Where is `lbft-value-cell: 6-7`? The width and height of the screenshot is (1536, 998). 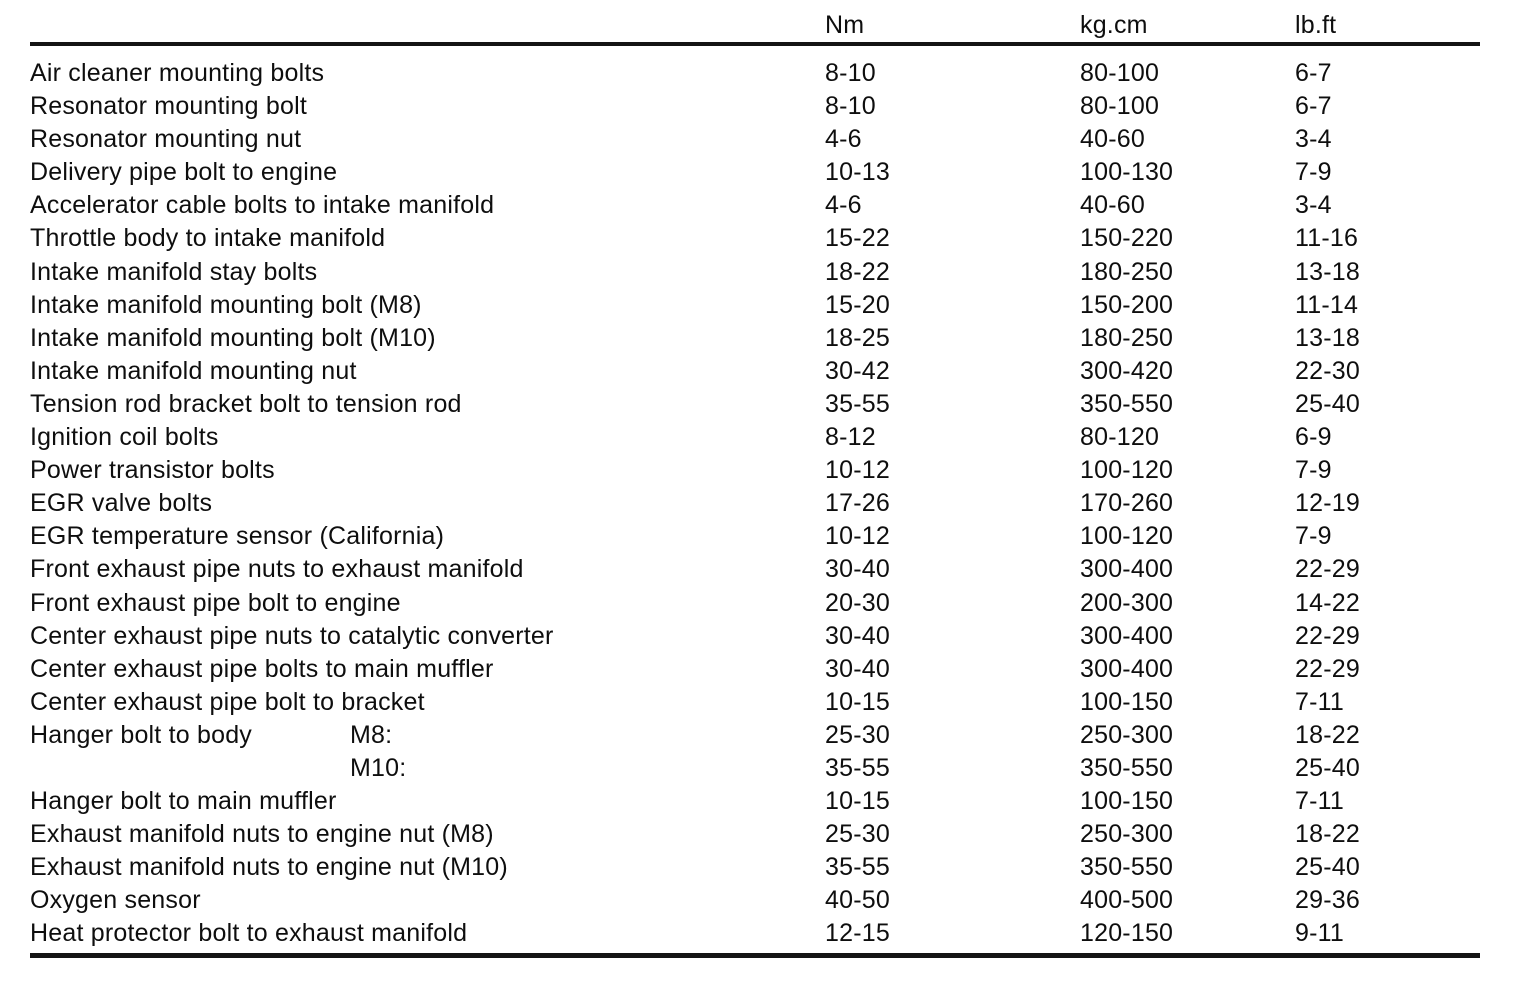 lbft-value-cell: 6-7 is located at coordinates (1313, 73).